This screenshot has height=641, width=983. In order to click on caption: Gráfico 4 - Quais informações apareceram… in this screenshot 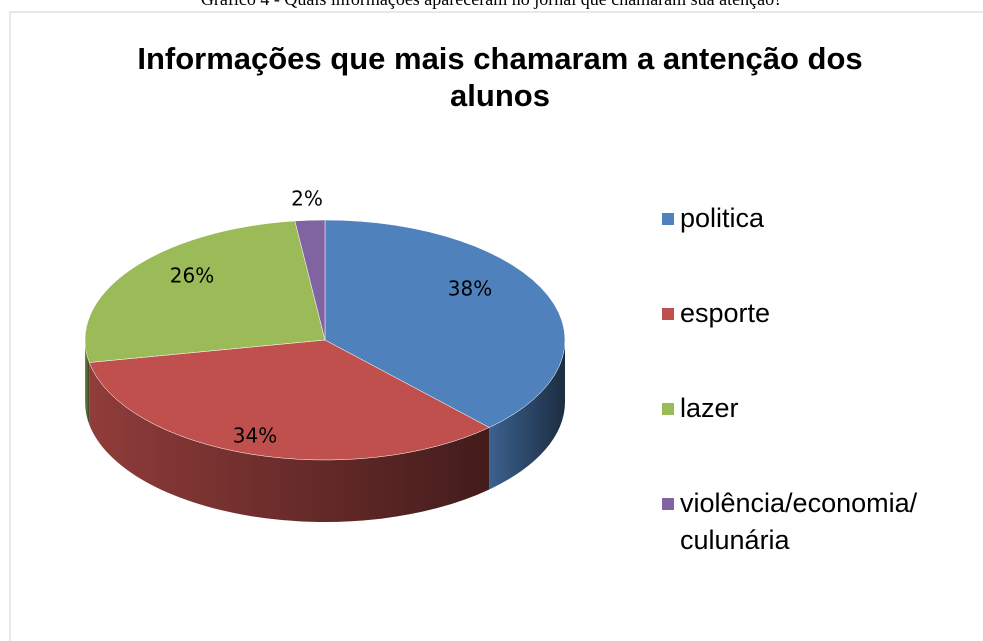, I will do `click(491, 5)`.